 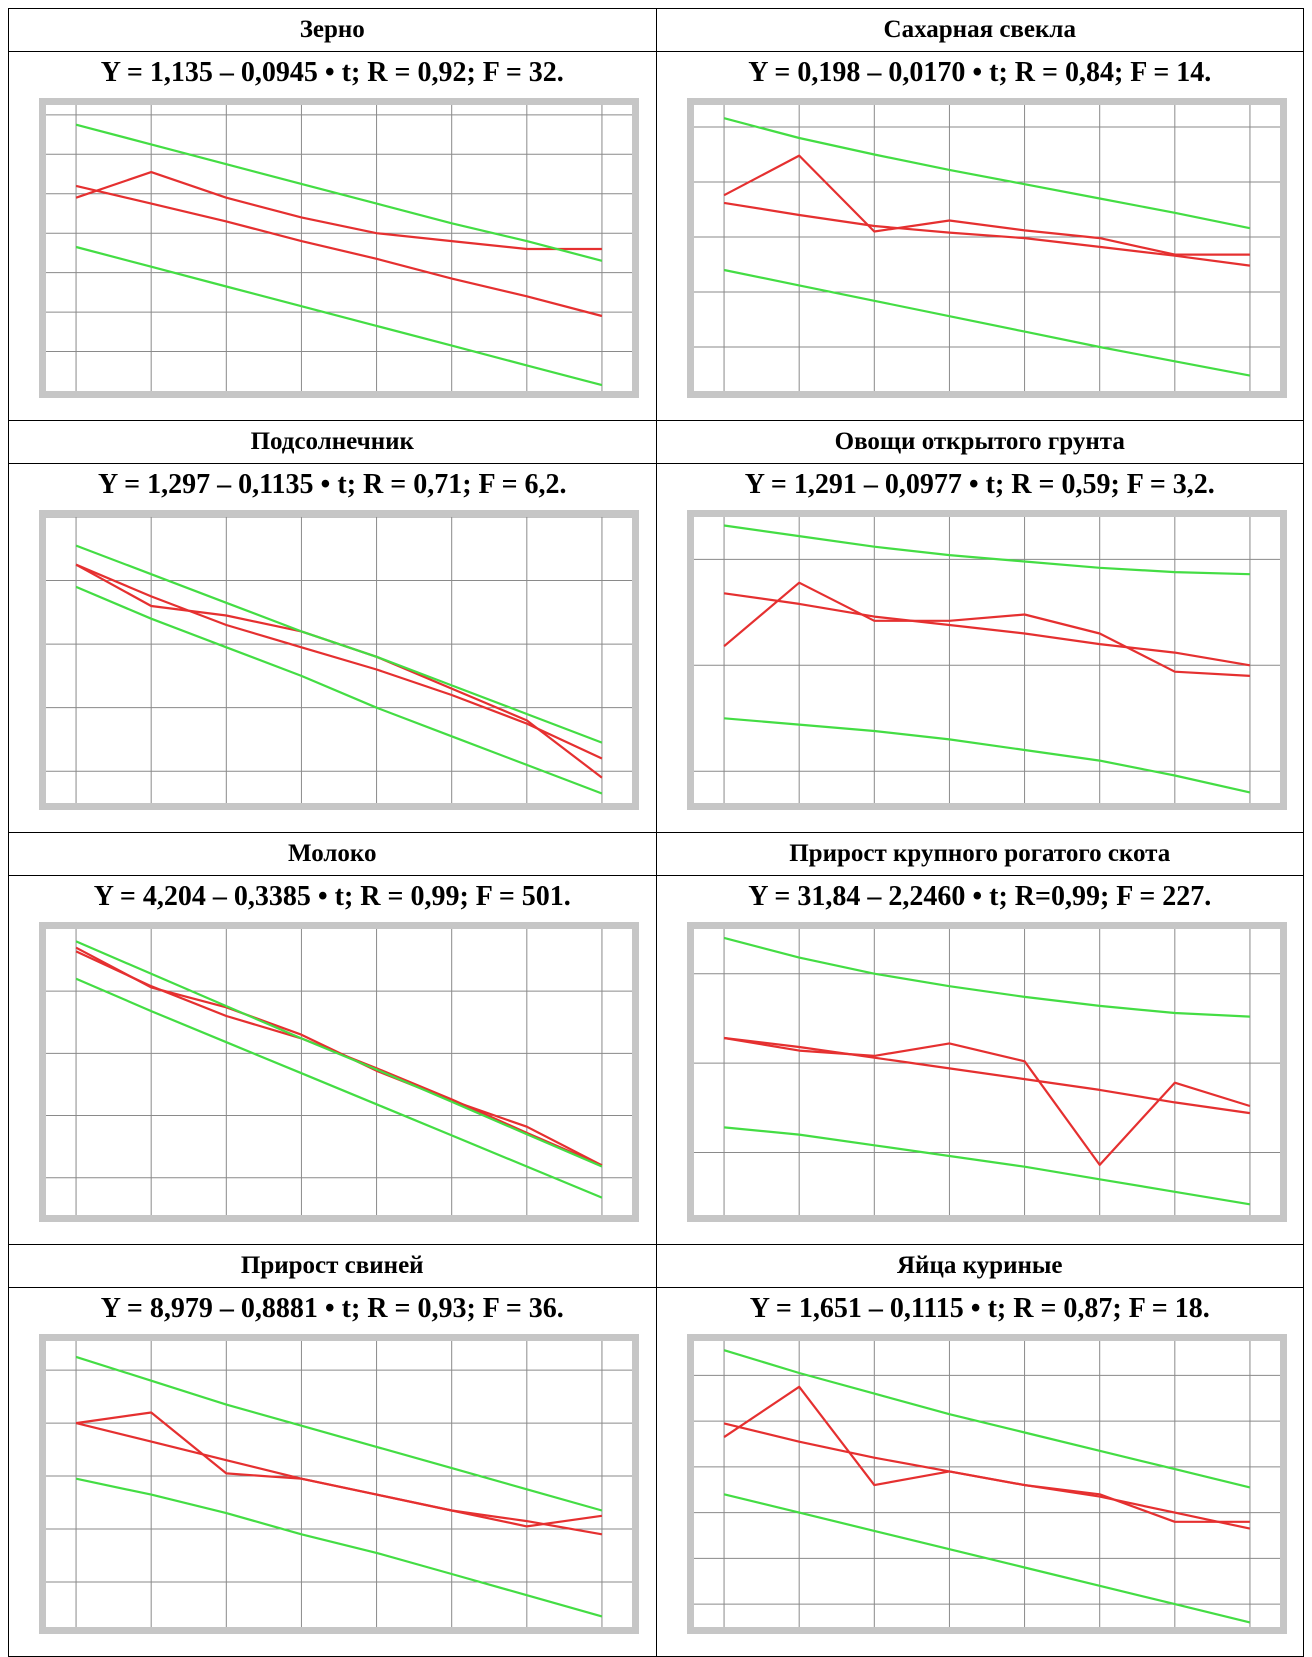 I want to click on regression-equation: Y = 31,84 – 2,2460 • t; R=0,99; F = 227., so click(x=980, y=896).